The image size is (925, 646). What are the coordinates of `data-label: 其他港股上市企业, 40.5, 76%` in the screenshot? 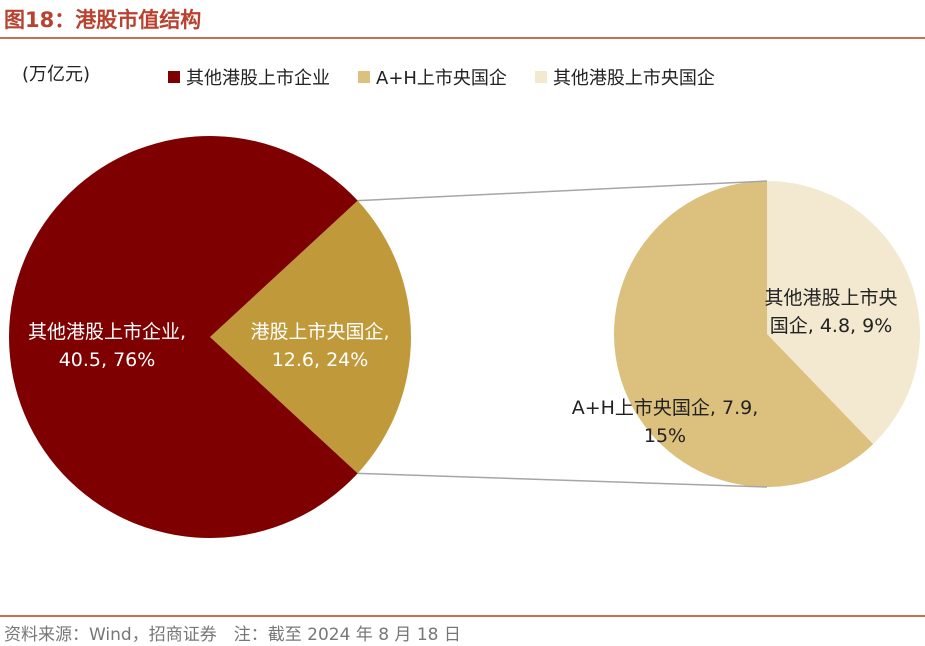 It's located at (107, 346).